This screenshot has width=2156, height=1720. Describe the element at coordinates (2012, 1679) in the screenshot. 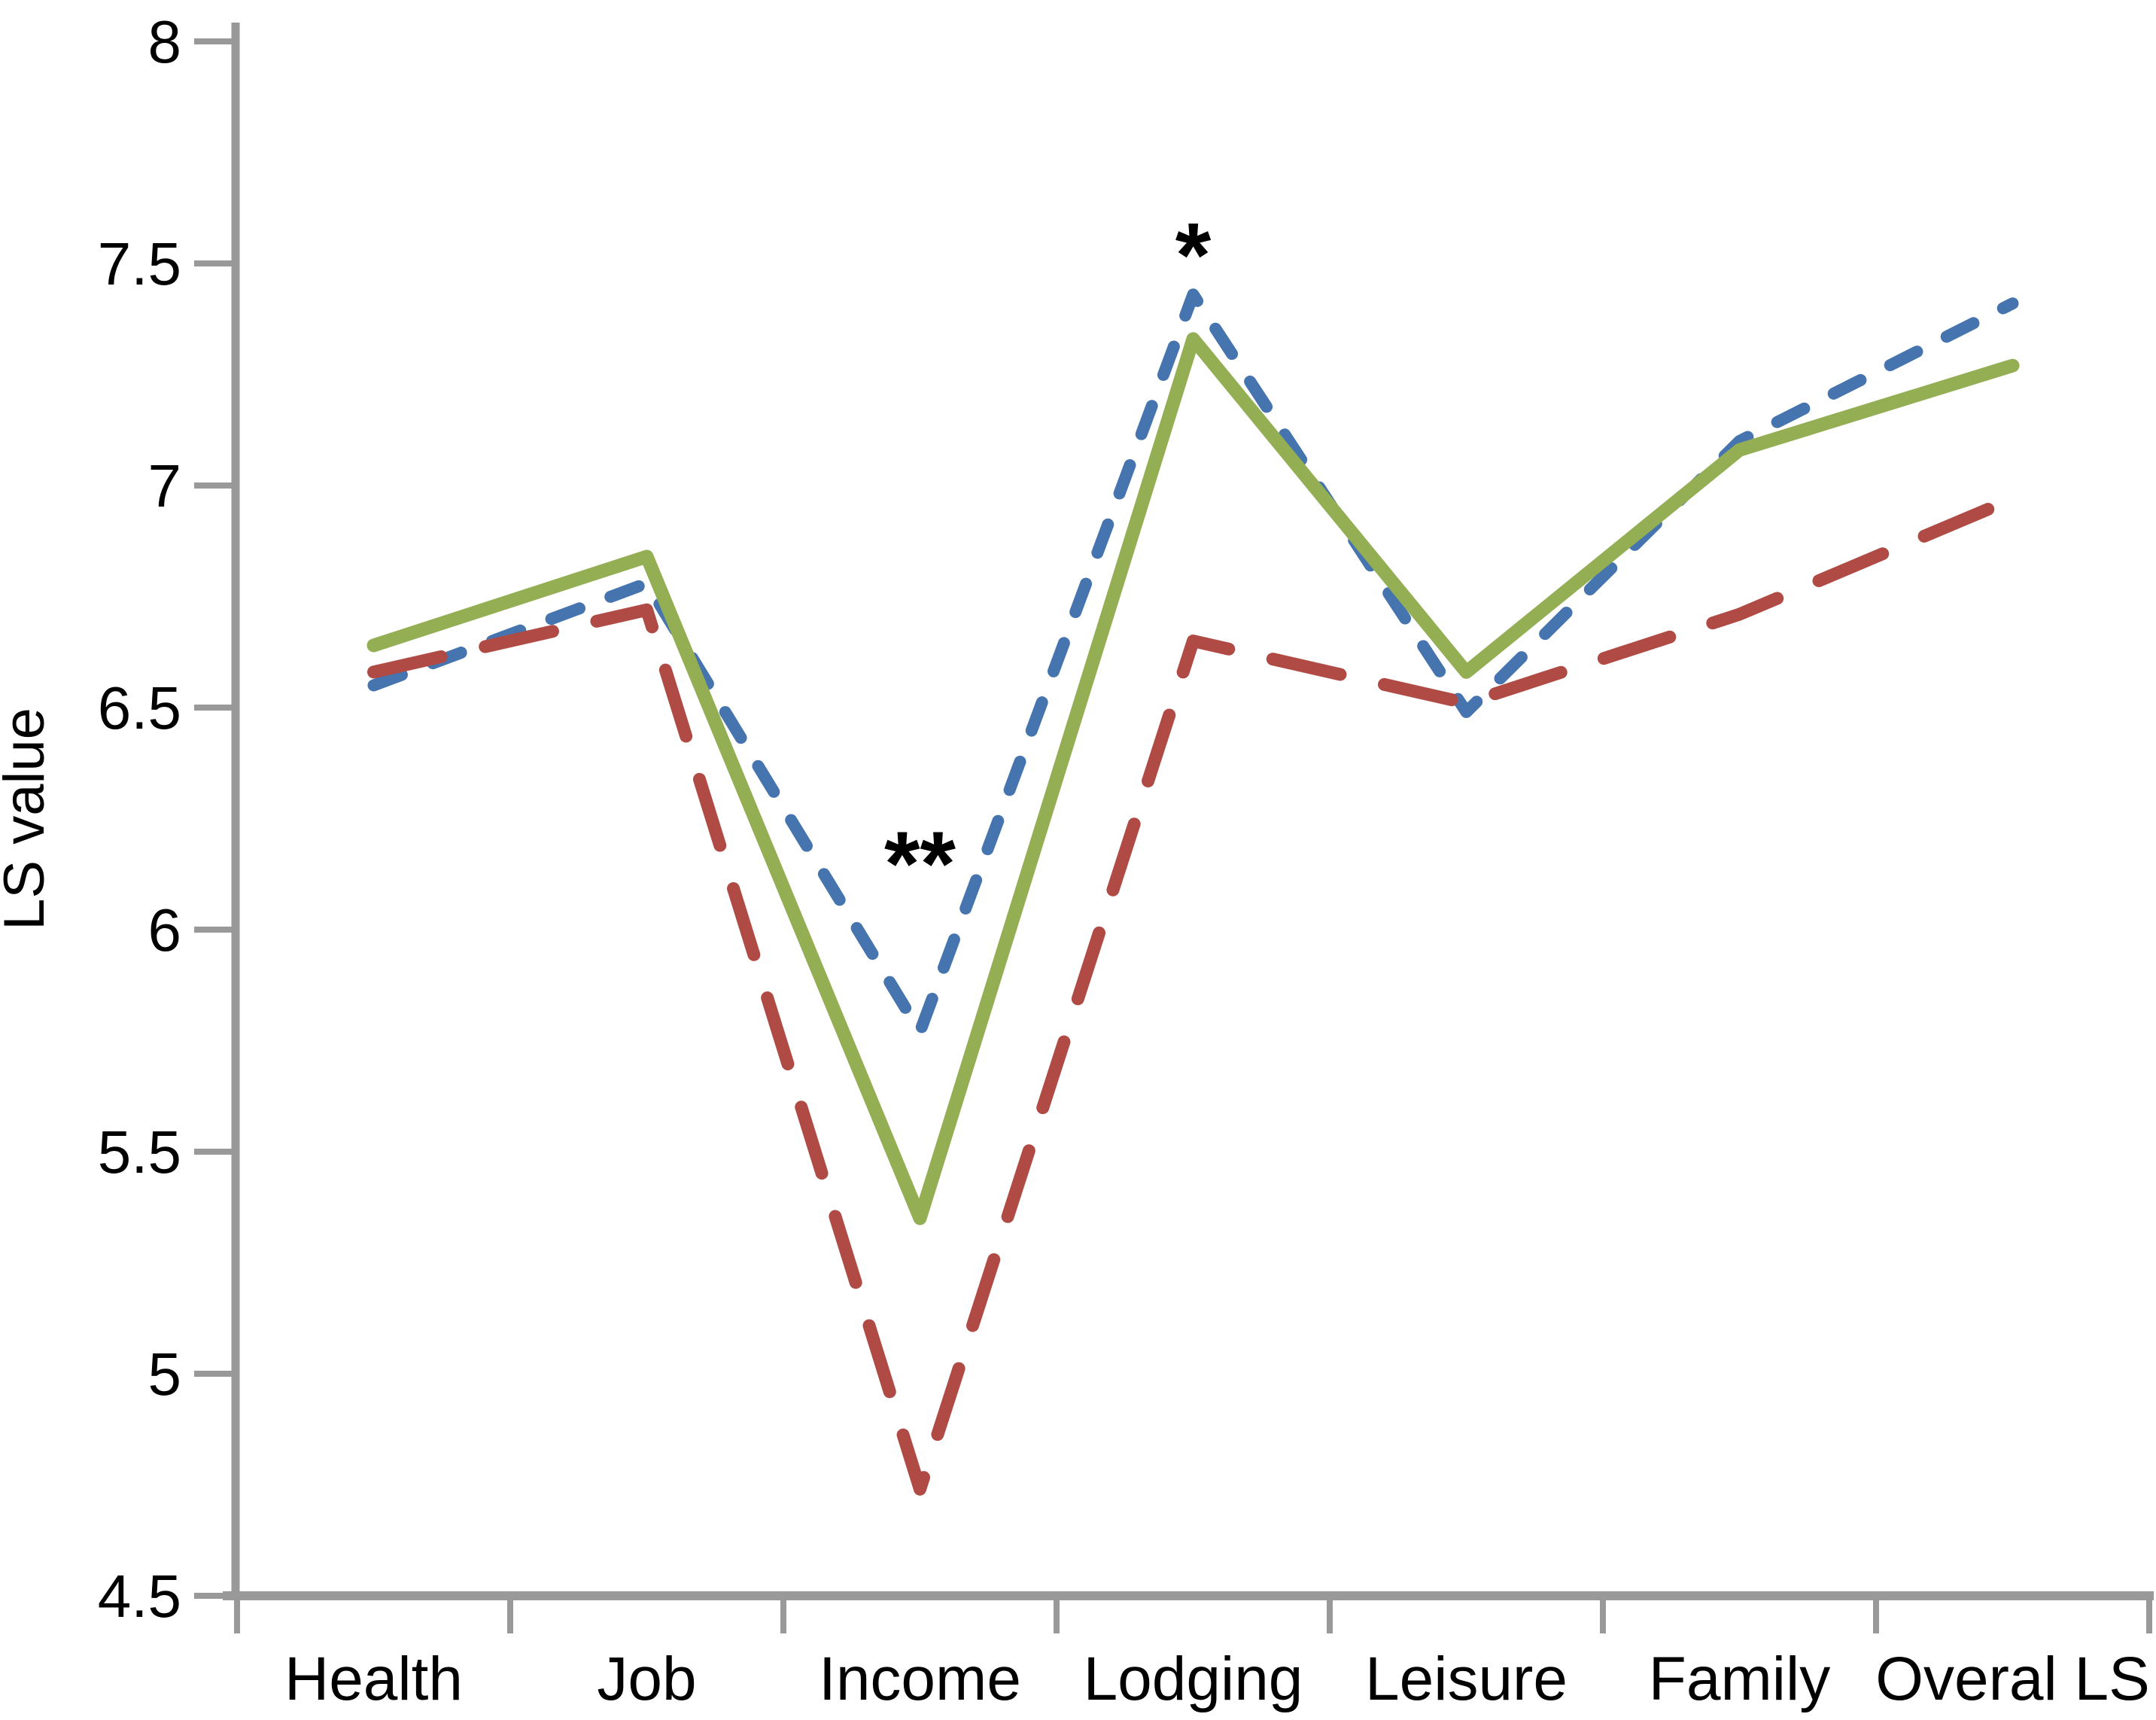

I see `x-category-label: Overal LS` at that location.